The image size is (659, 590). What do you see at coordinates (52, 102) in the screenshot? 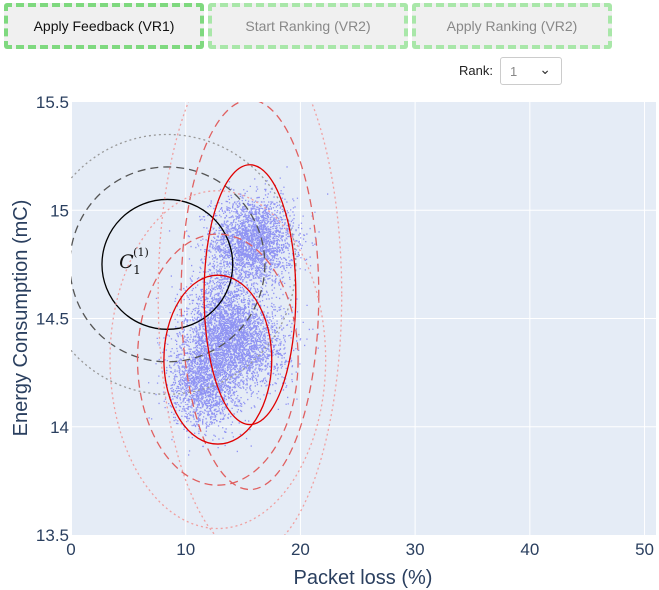
I see `y-tick-label: 15.5` at bounding box center [52, 102].